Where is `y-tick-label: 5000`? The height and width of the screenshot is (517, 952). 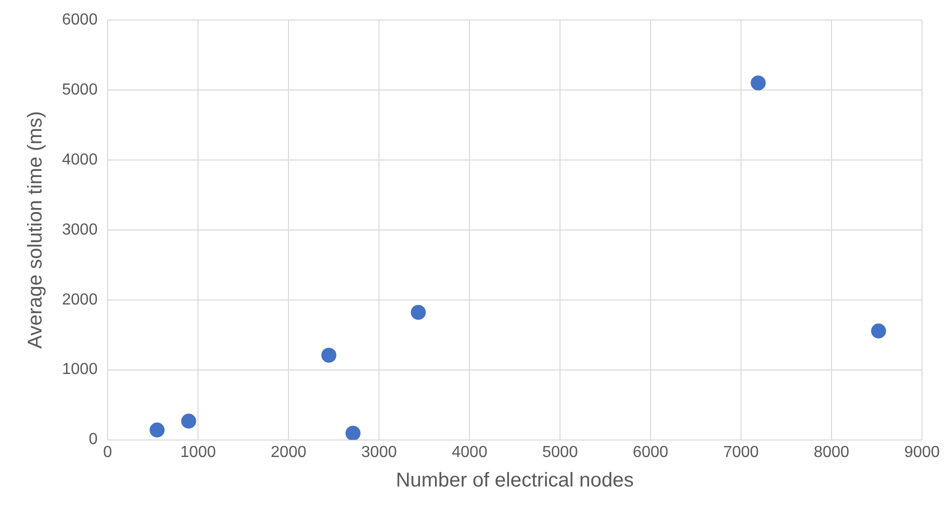
y-tick-label: 5000 is located at coordinates (80, 89).